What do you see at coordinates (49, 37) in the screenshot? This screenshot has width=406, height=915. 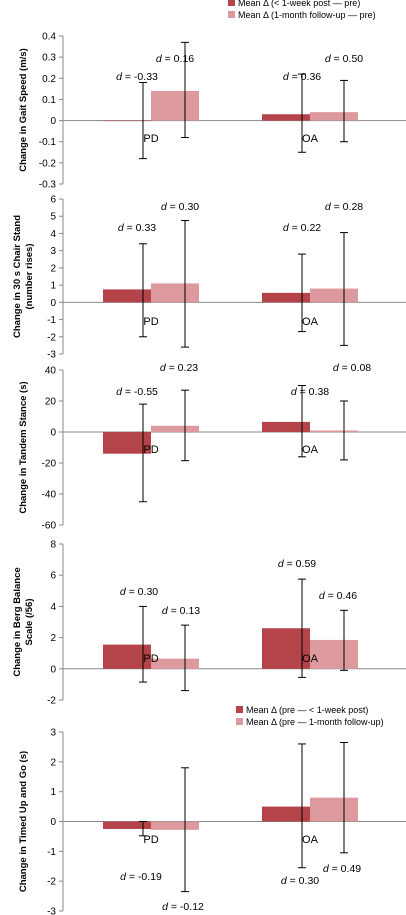 I see `y-tick-label: 0.4` at bounding box center [49, 37].